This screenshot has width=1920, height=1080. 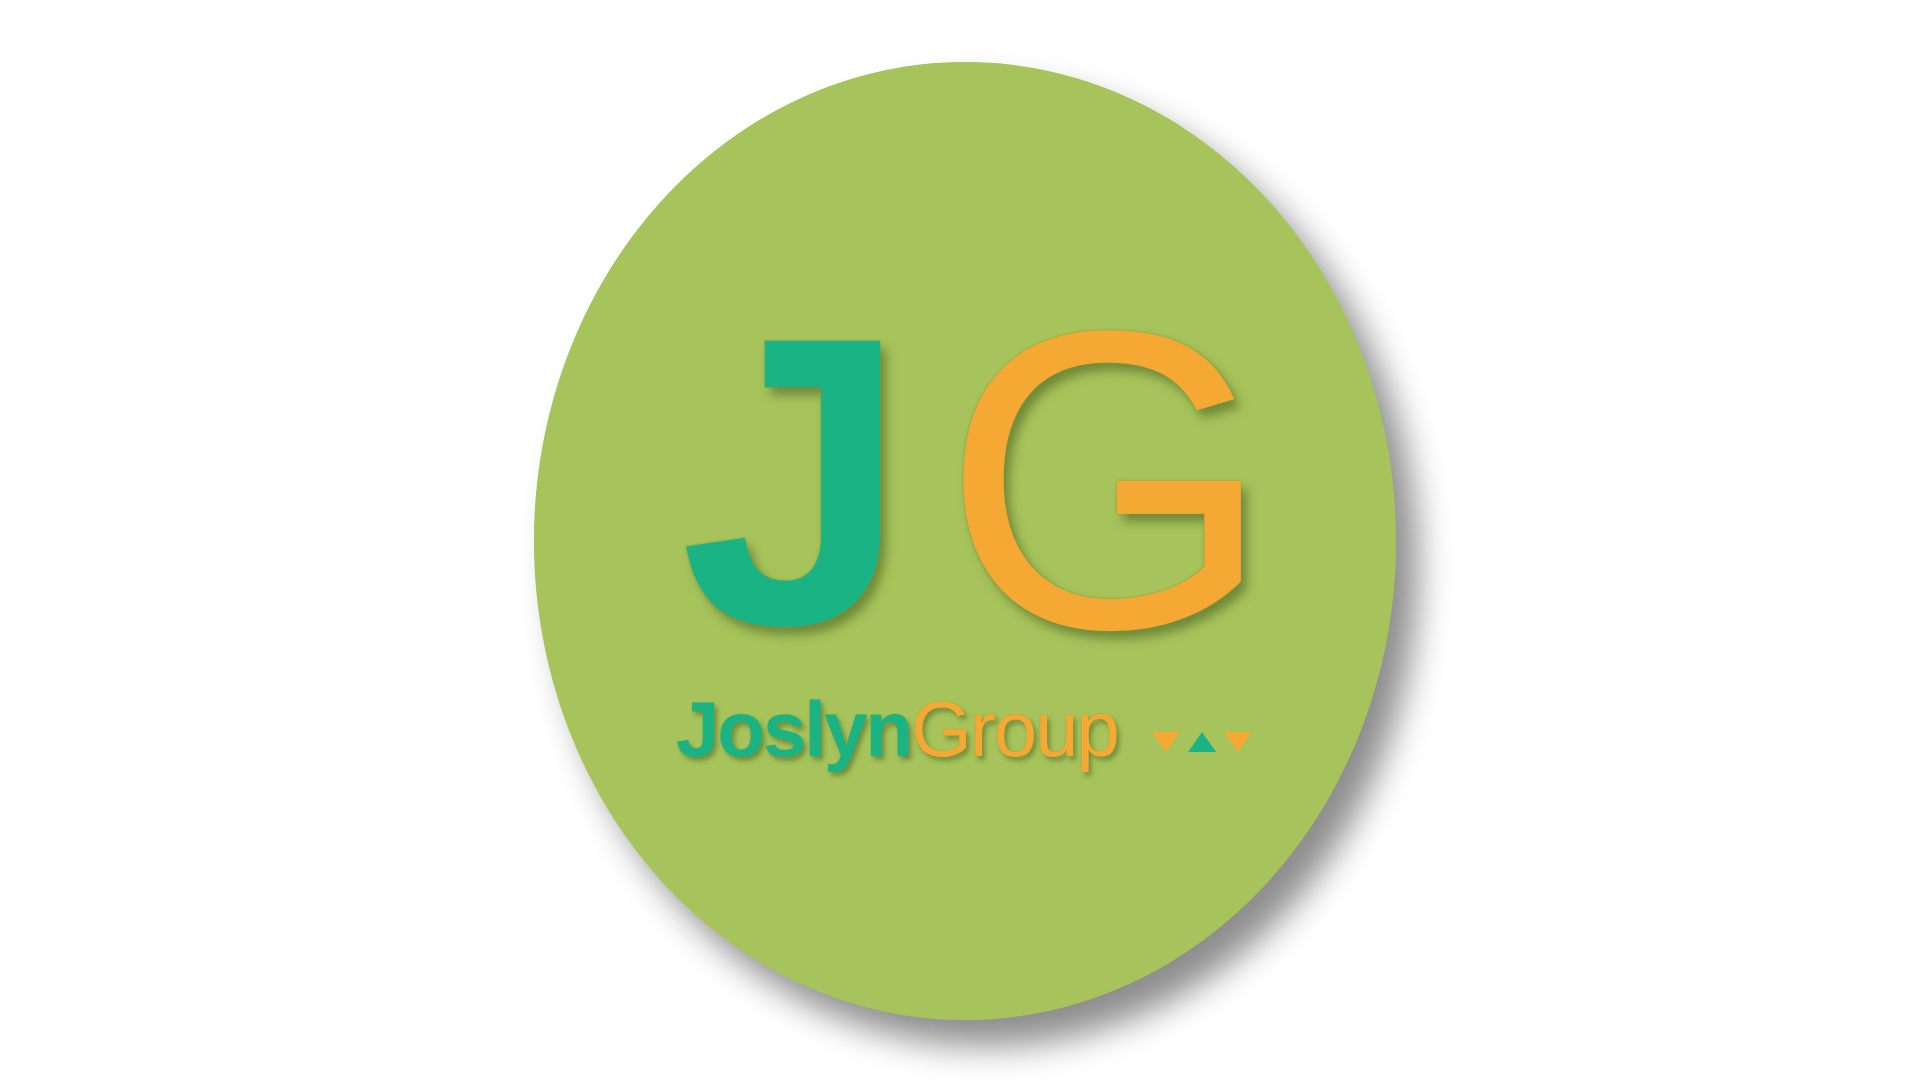 I want to click on triangle-marks, so click(x=1202, y=742).